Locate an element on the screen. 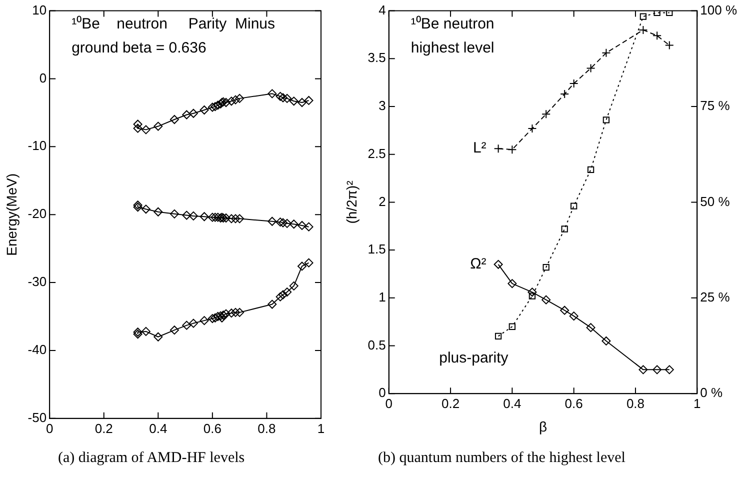  y2-tick-label: 75 % is located at coordinates (715, 106).